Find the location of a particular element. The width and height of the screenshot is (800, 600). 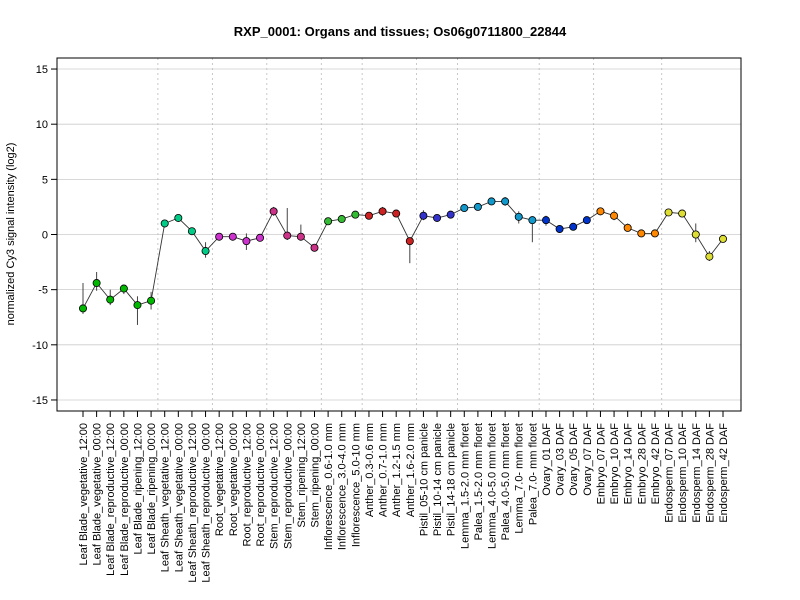

x-tick-label: Lemma_1.5-2.0 mm floret is located at coordinates (465, 486).